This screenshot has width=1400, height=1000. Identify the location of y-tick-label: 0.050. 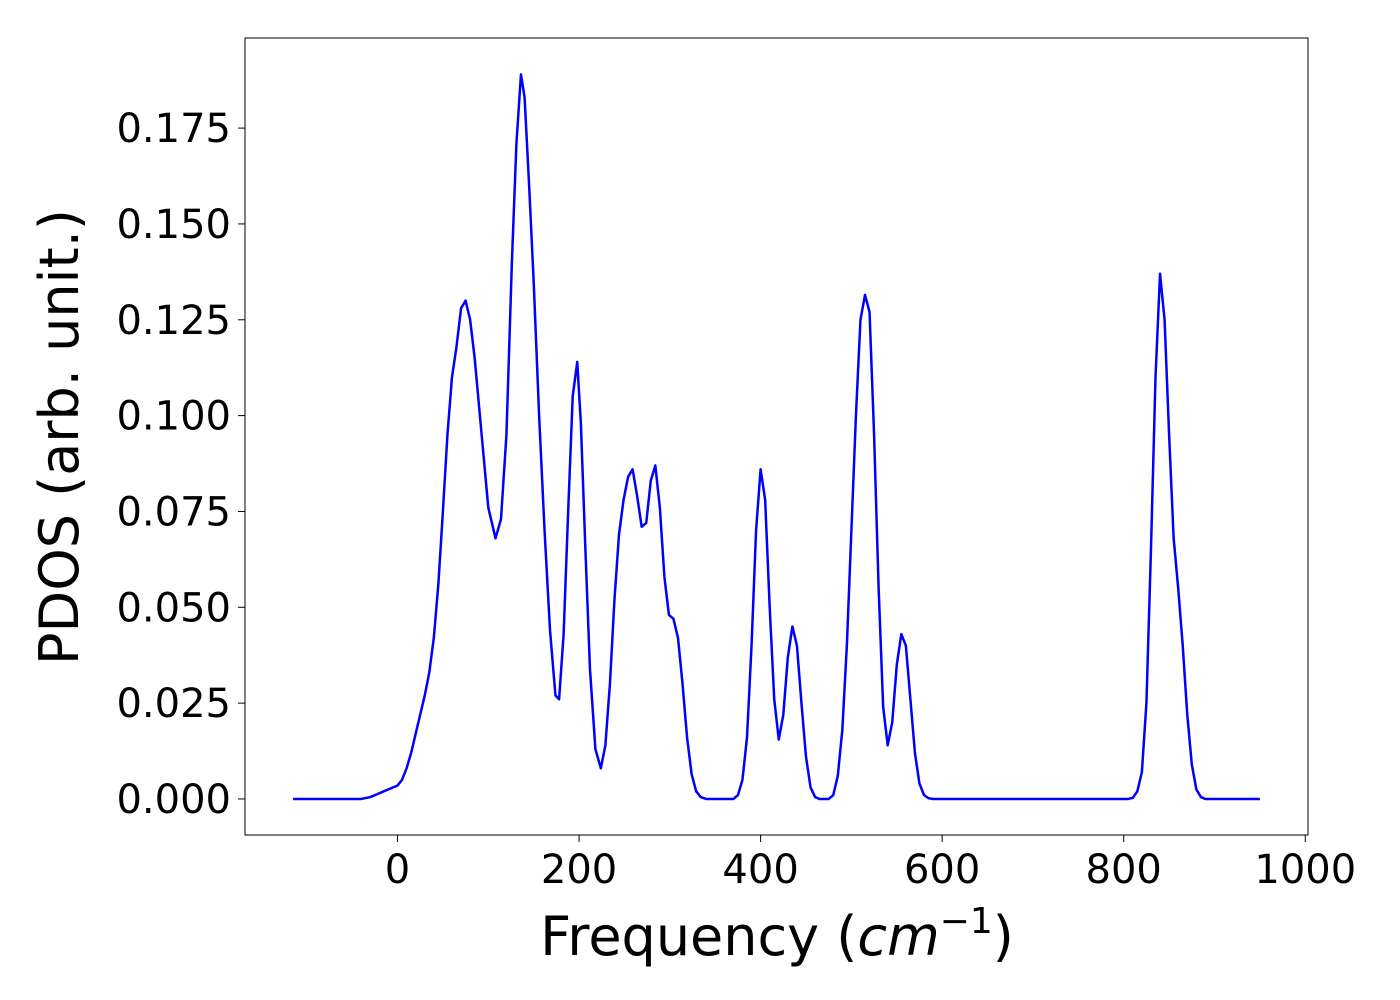
(173, 608).